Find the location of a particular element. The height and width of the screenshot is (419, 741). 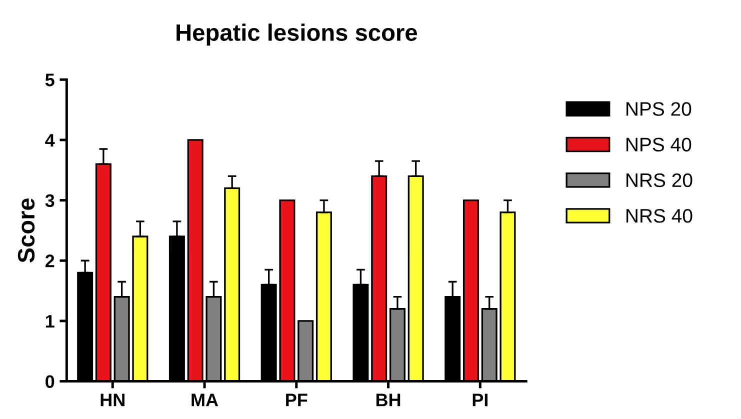

legend-label: NRS 20 is located at coordinates (659, 180).